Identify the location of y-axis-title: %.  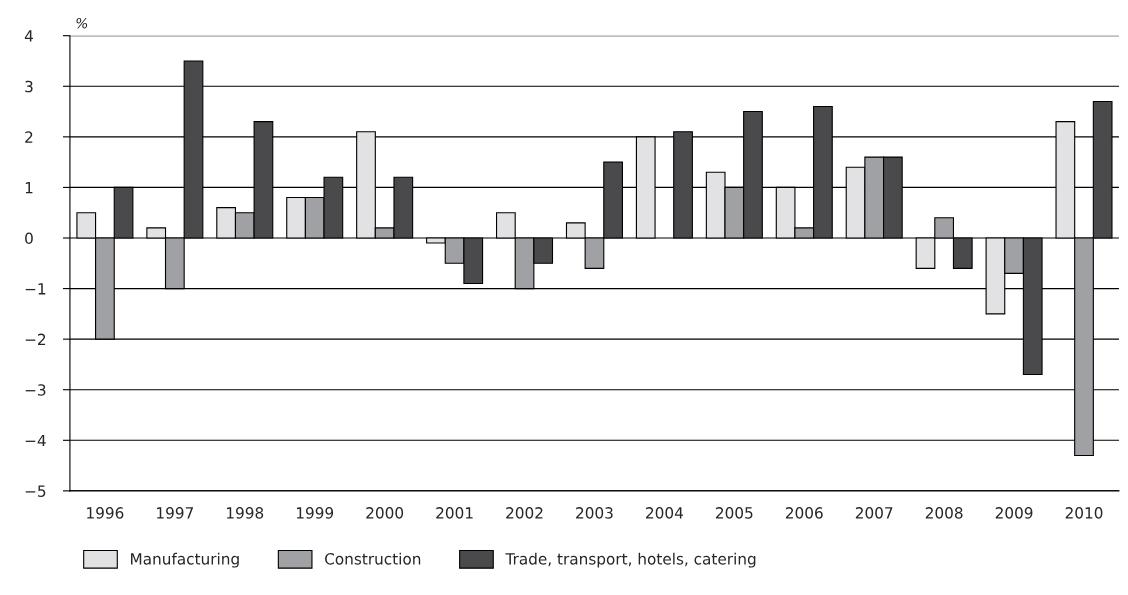
(82, 23).